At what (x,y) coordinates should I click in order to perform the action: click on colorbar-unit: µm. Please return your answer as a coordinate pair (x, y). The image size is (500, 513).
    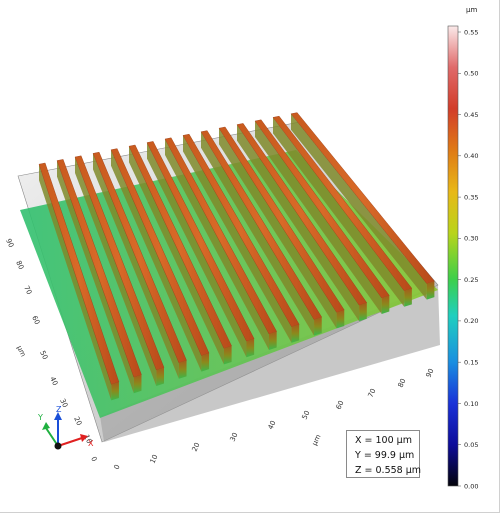
    Looking at the image, I should click on (472, 10).